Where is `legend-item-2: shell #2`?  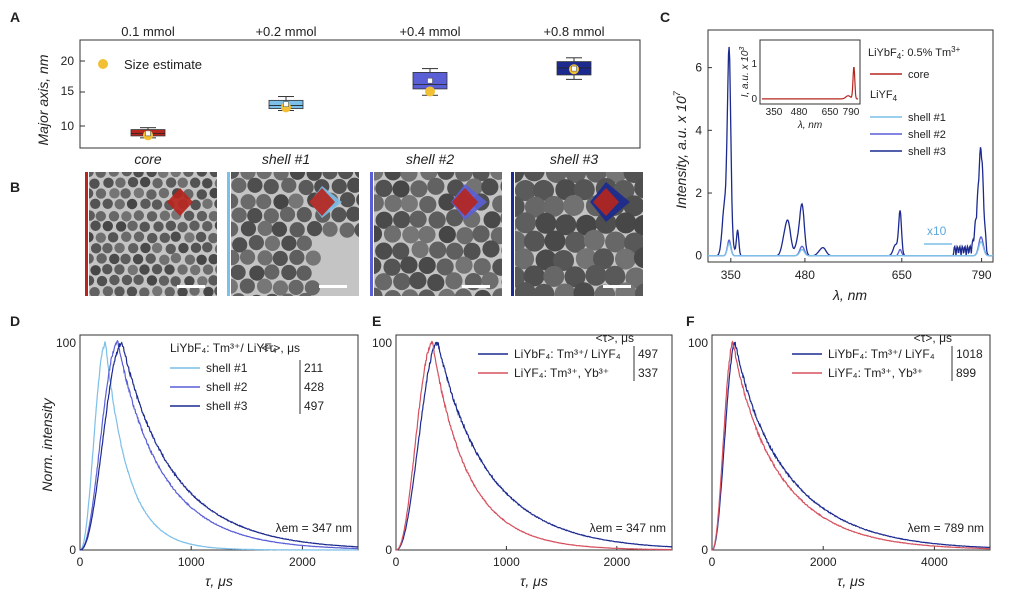 legend-item-2: shell #2 is located at coordinates (227, 387).